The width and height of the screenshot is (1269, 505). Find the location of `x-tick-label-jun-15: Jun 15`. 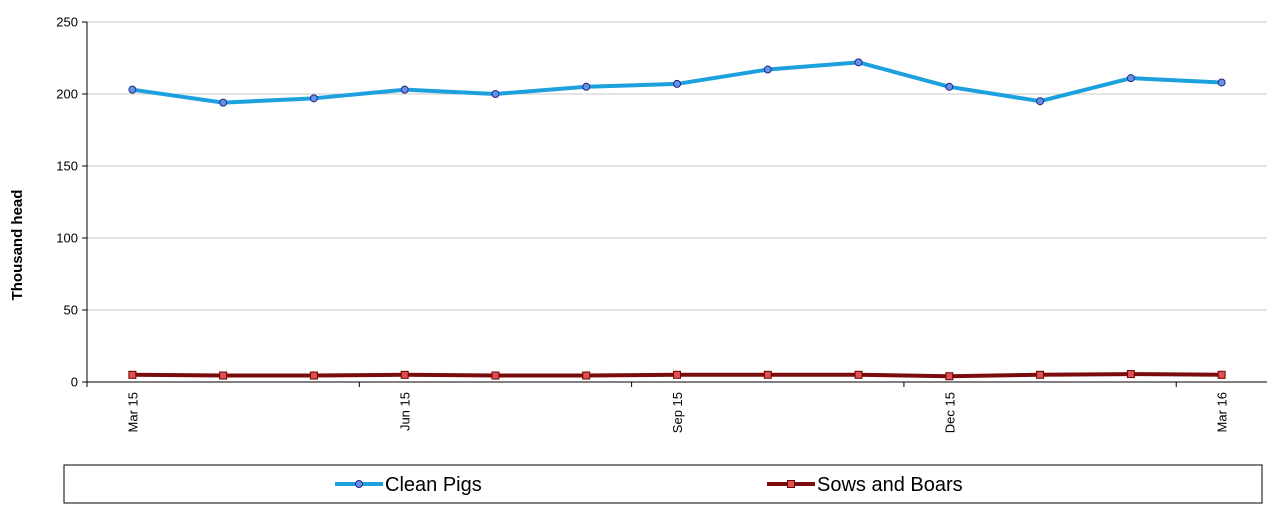

x-tick-label-jun-15: Jun 15 is located at coordinates (405, 411).